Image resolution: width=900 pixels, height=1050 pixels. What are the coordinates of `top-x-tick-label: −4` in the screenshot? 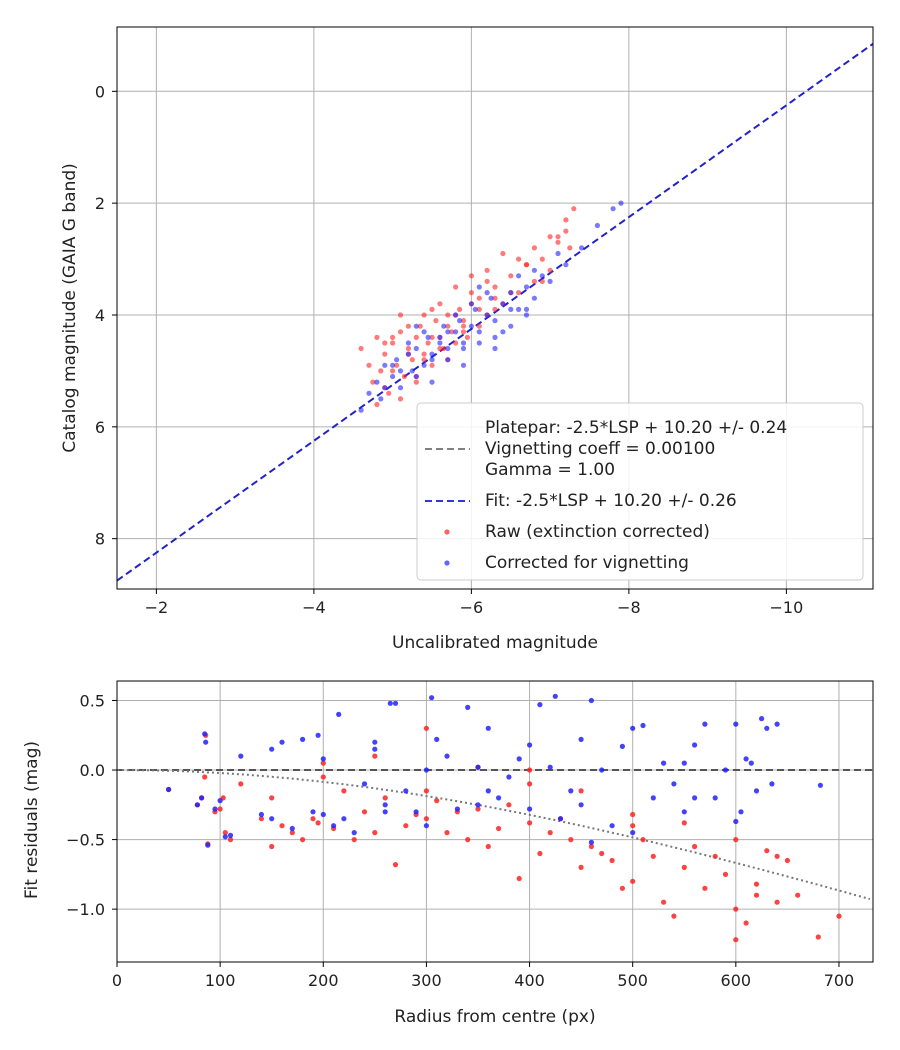 It's located at (314, 607).